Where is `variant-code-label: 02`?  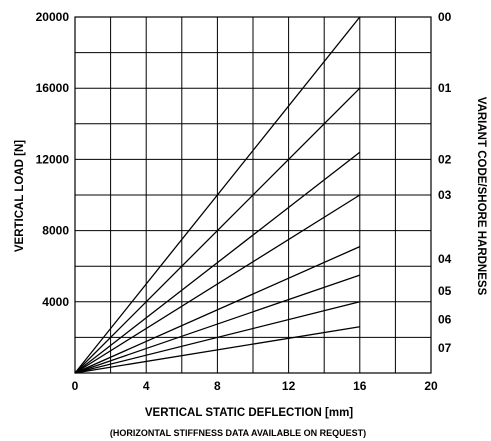
variant-code-label: 02 is located at coordinates (445, 159).